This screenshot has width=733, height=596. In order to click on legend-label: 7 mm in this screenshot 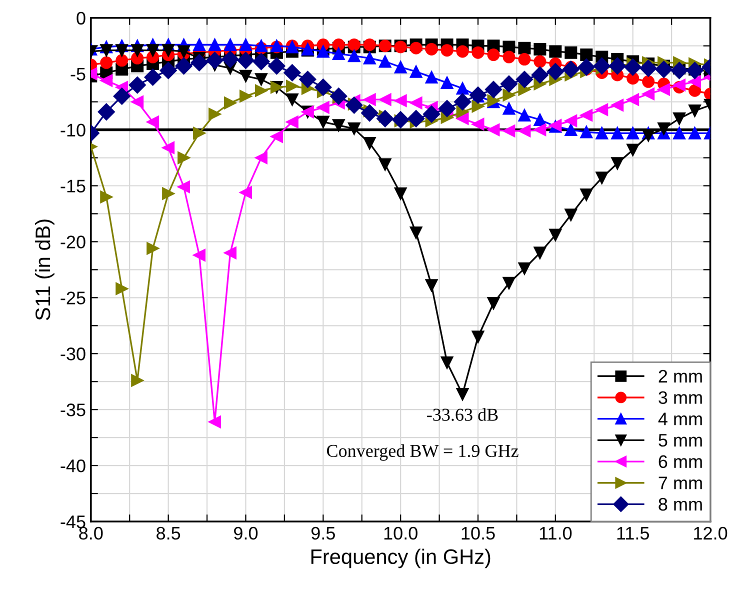, I will do `click(680, 483)`.